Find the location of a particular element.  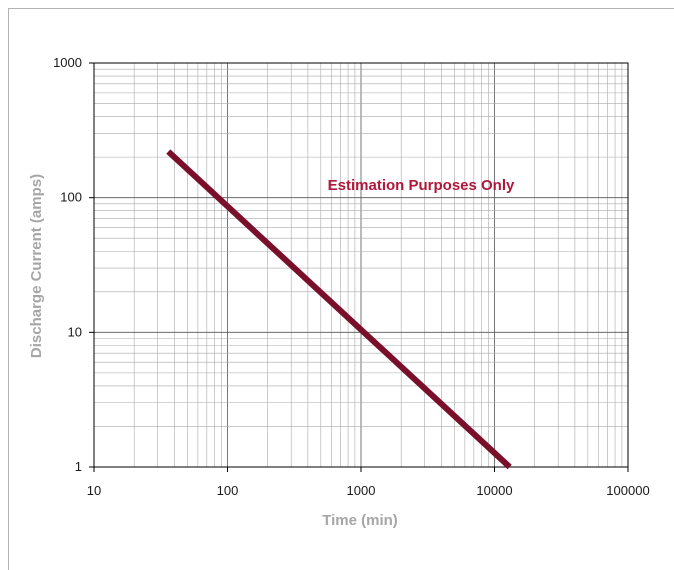

y-tick-label: 1 is located at coordinates (78, 466).